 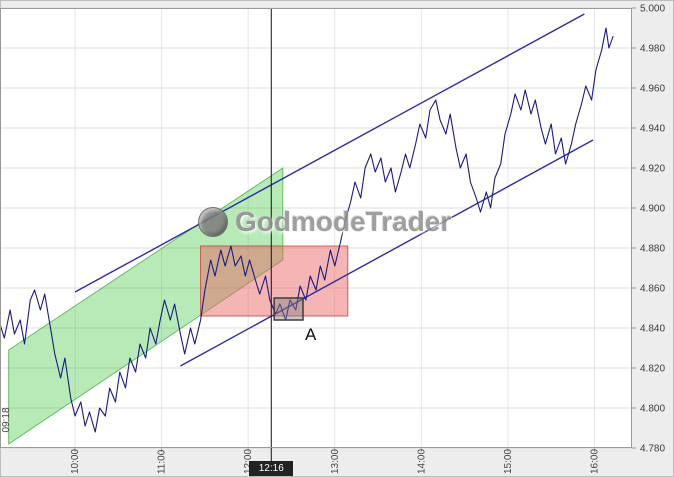 What do you see at coordinates (652, 129) in the screenshot?
I see `y-axis-label: 4.940` at bounding box center [652, 129].